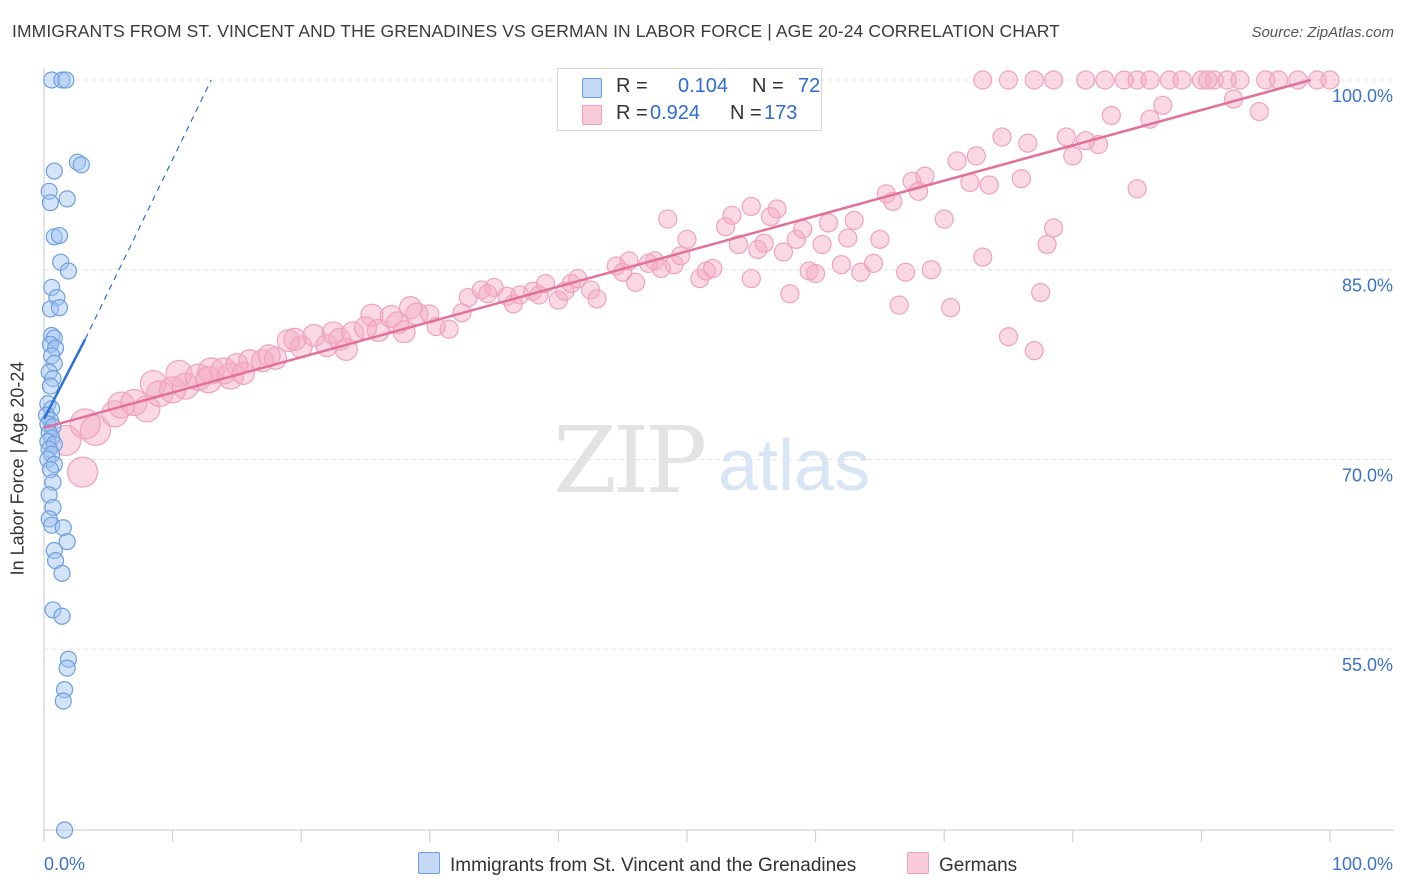 This screenshot has height=892, width=1406. Describe the element at coordinates (632, 86) in the screenshot. I see `legend-r-label: R =` at that location.